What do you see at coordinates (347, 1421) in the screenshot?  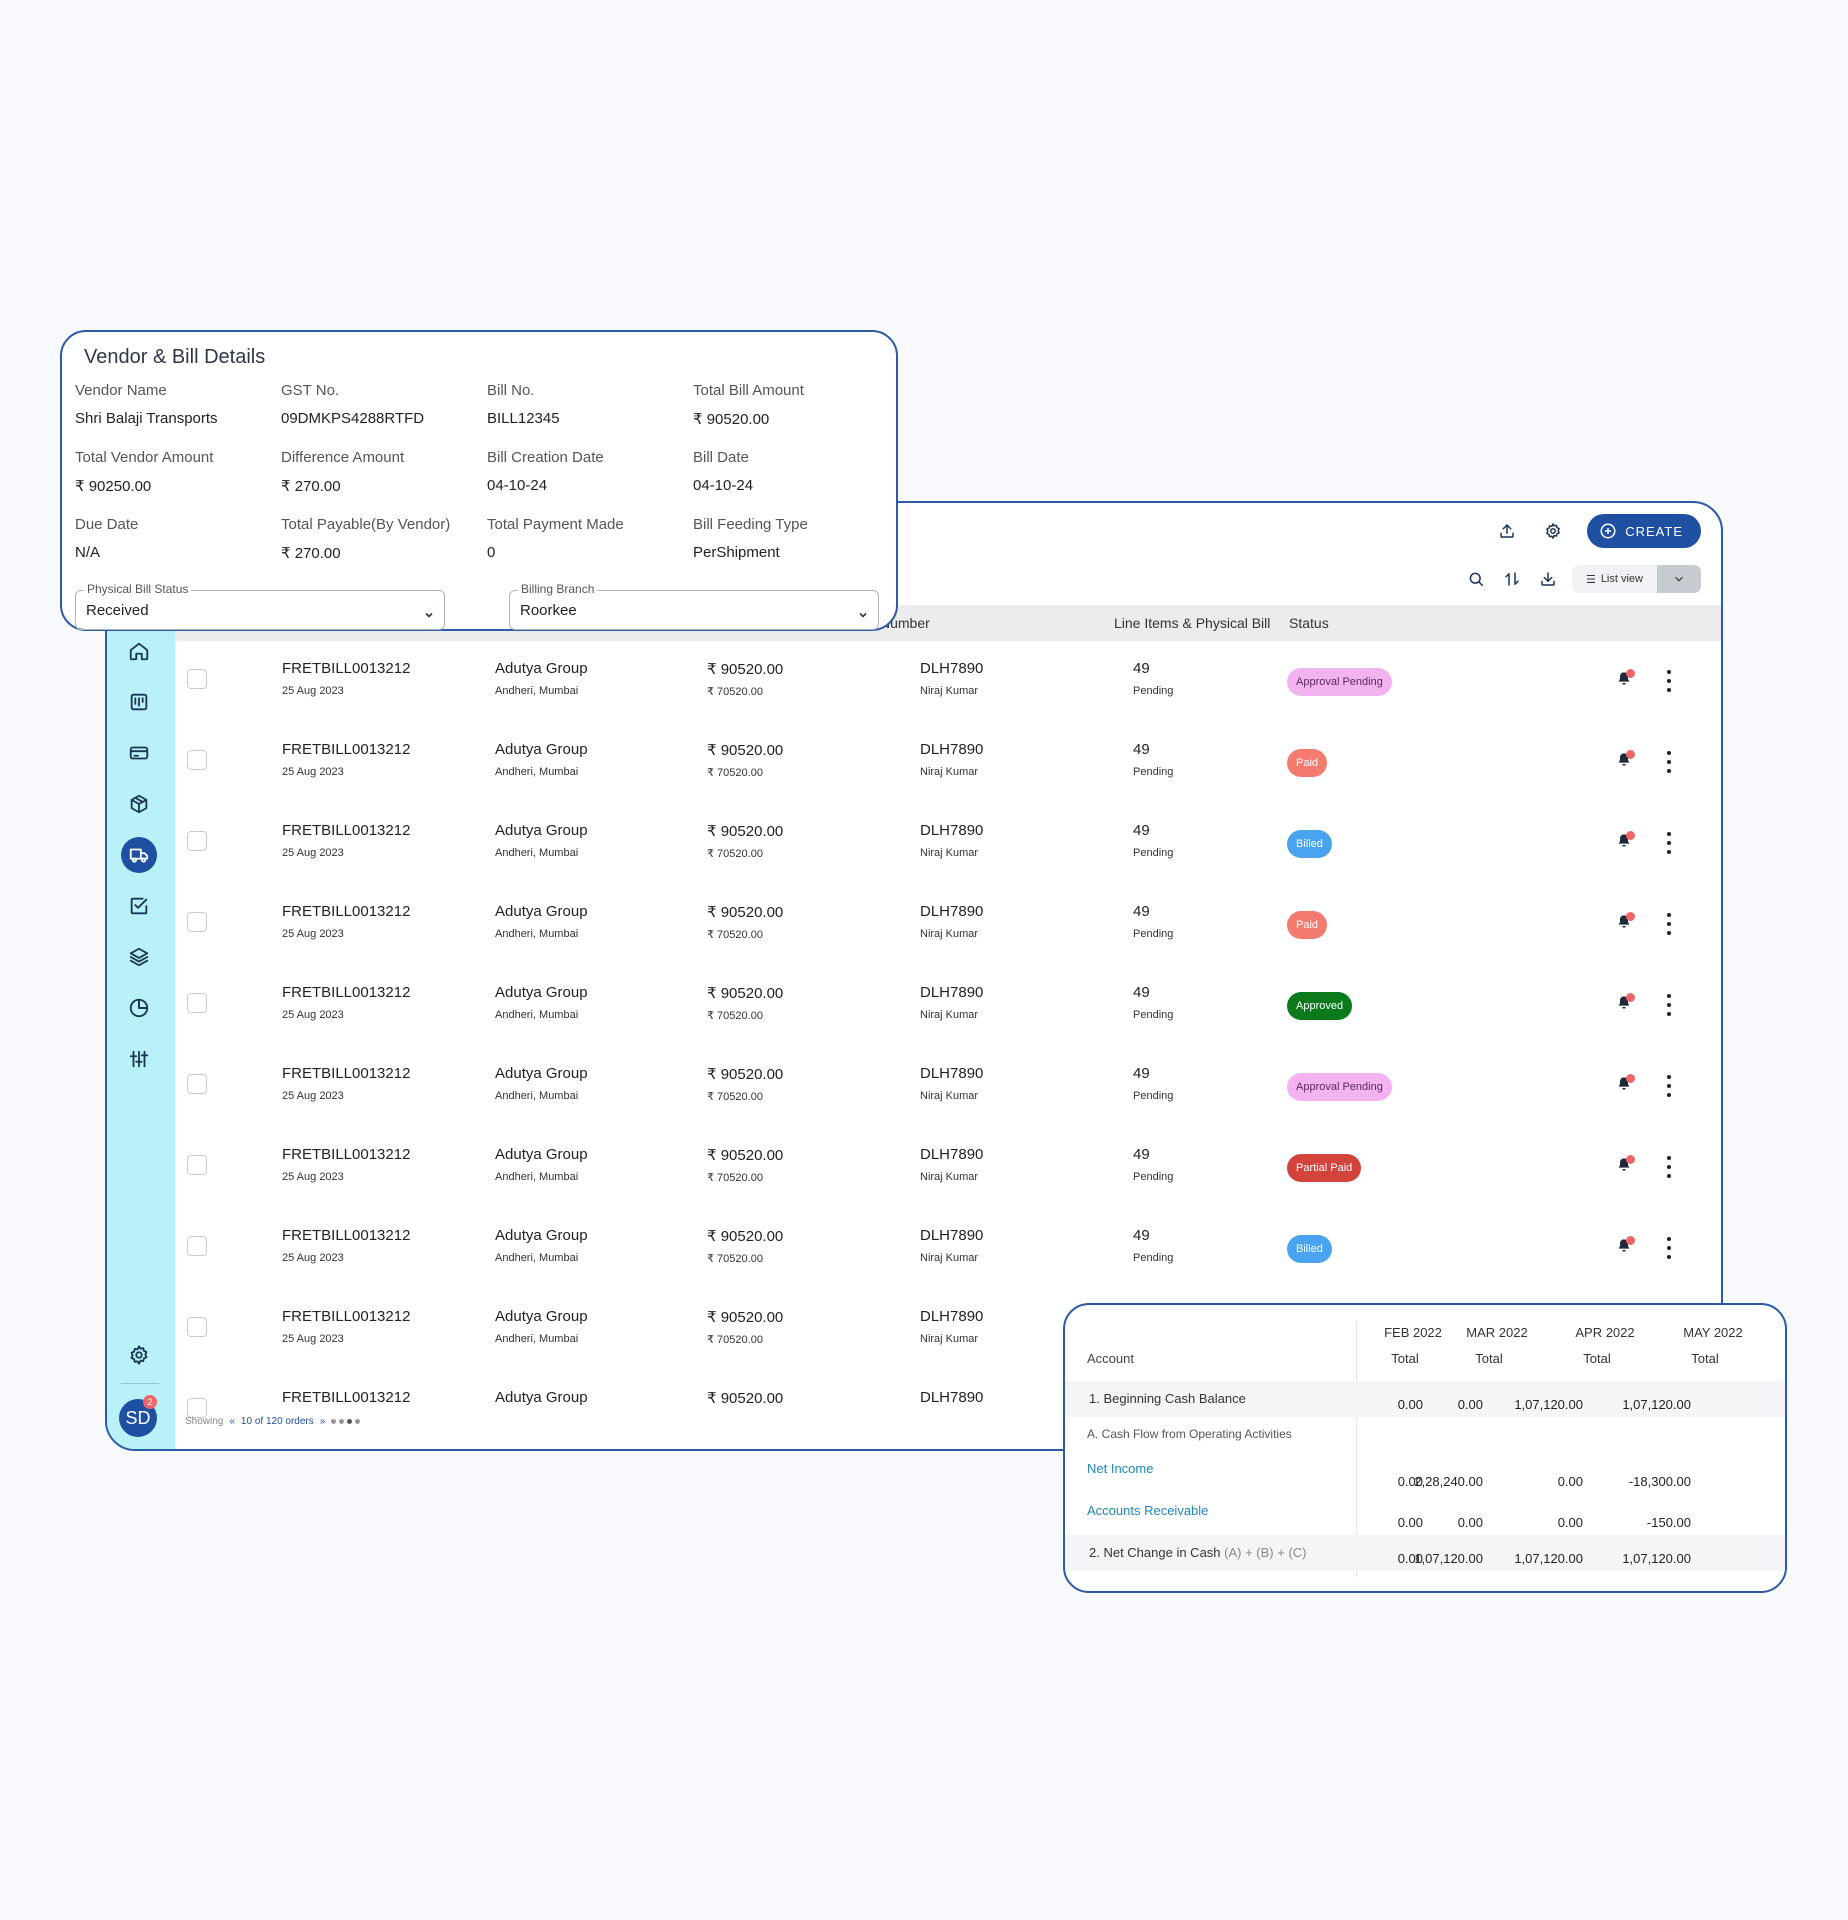 I see `page-dots` at bounding box center [347, 1421].